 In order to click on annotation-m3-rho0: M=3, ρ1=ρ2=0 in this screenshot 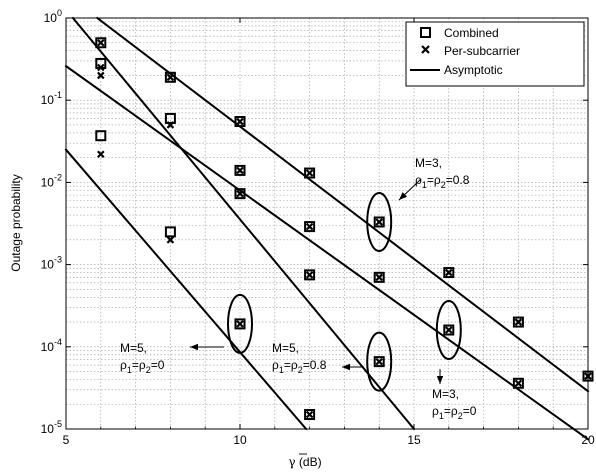, I will do `click(454, 404)`.